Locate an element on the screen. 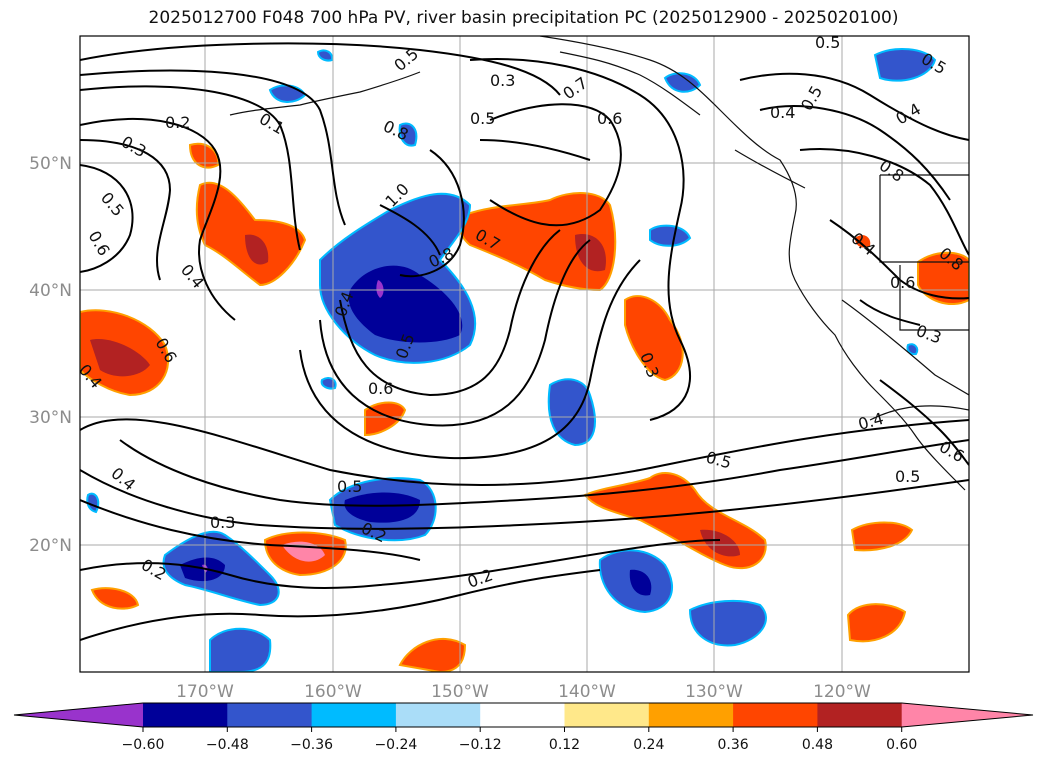 Image resolution: width=1047 pixels, height=765 pixels. colorbar-tick-label: −0.48 is located at coordinates (227, 745).